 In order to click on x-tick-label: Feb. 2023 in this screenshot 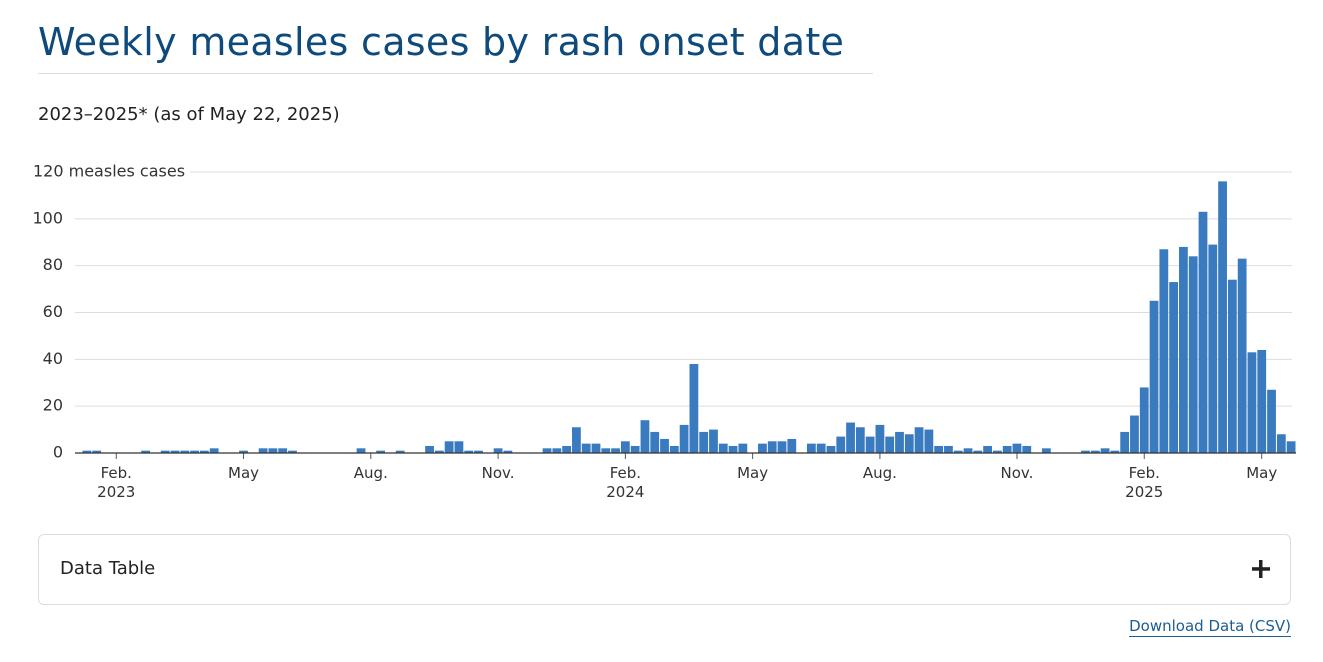, I will do `click(116, 482)`.